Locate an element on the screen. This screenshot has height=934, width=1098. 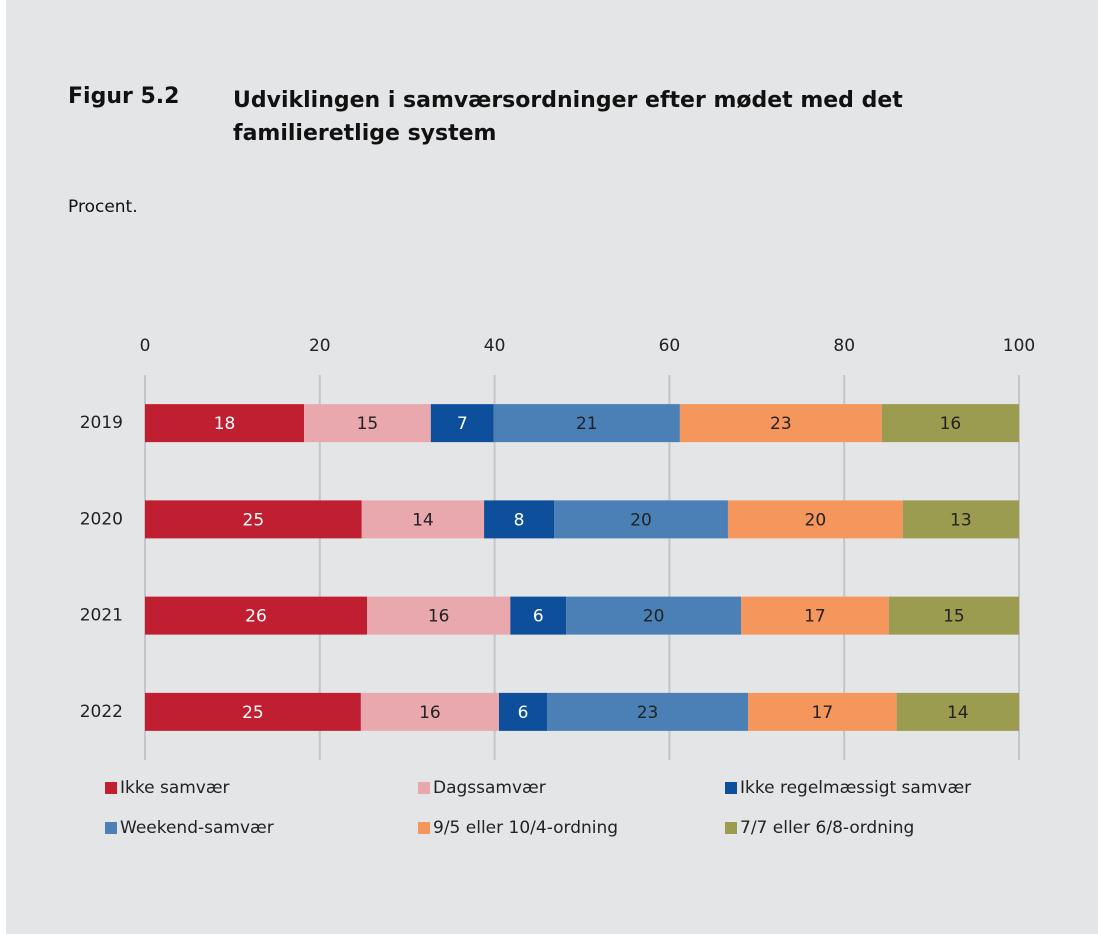
data-label: 21 is located at coordinates (587, 424).